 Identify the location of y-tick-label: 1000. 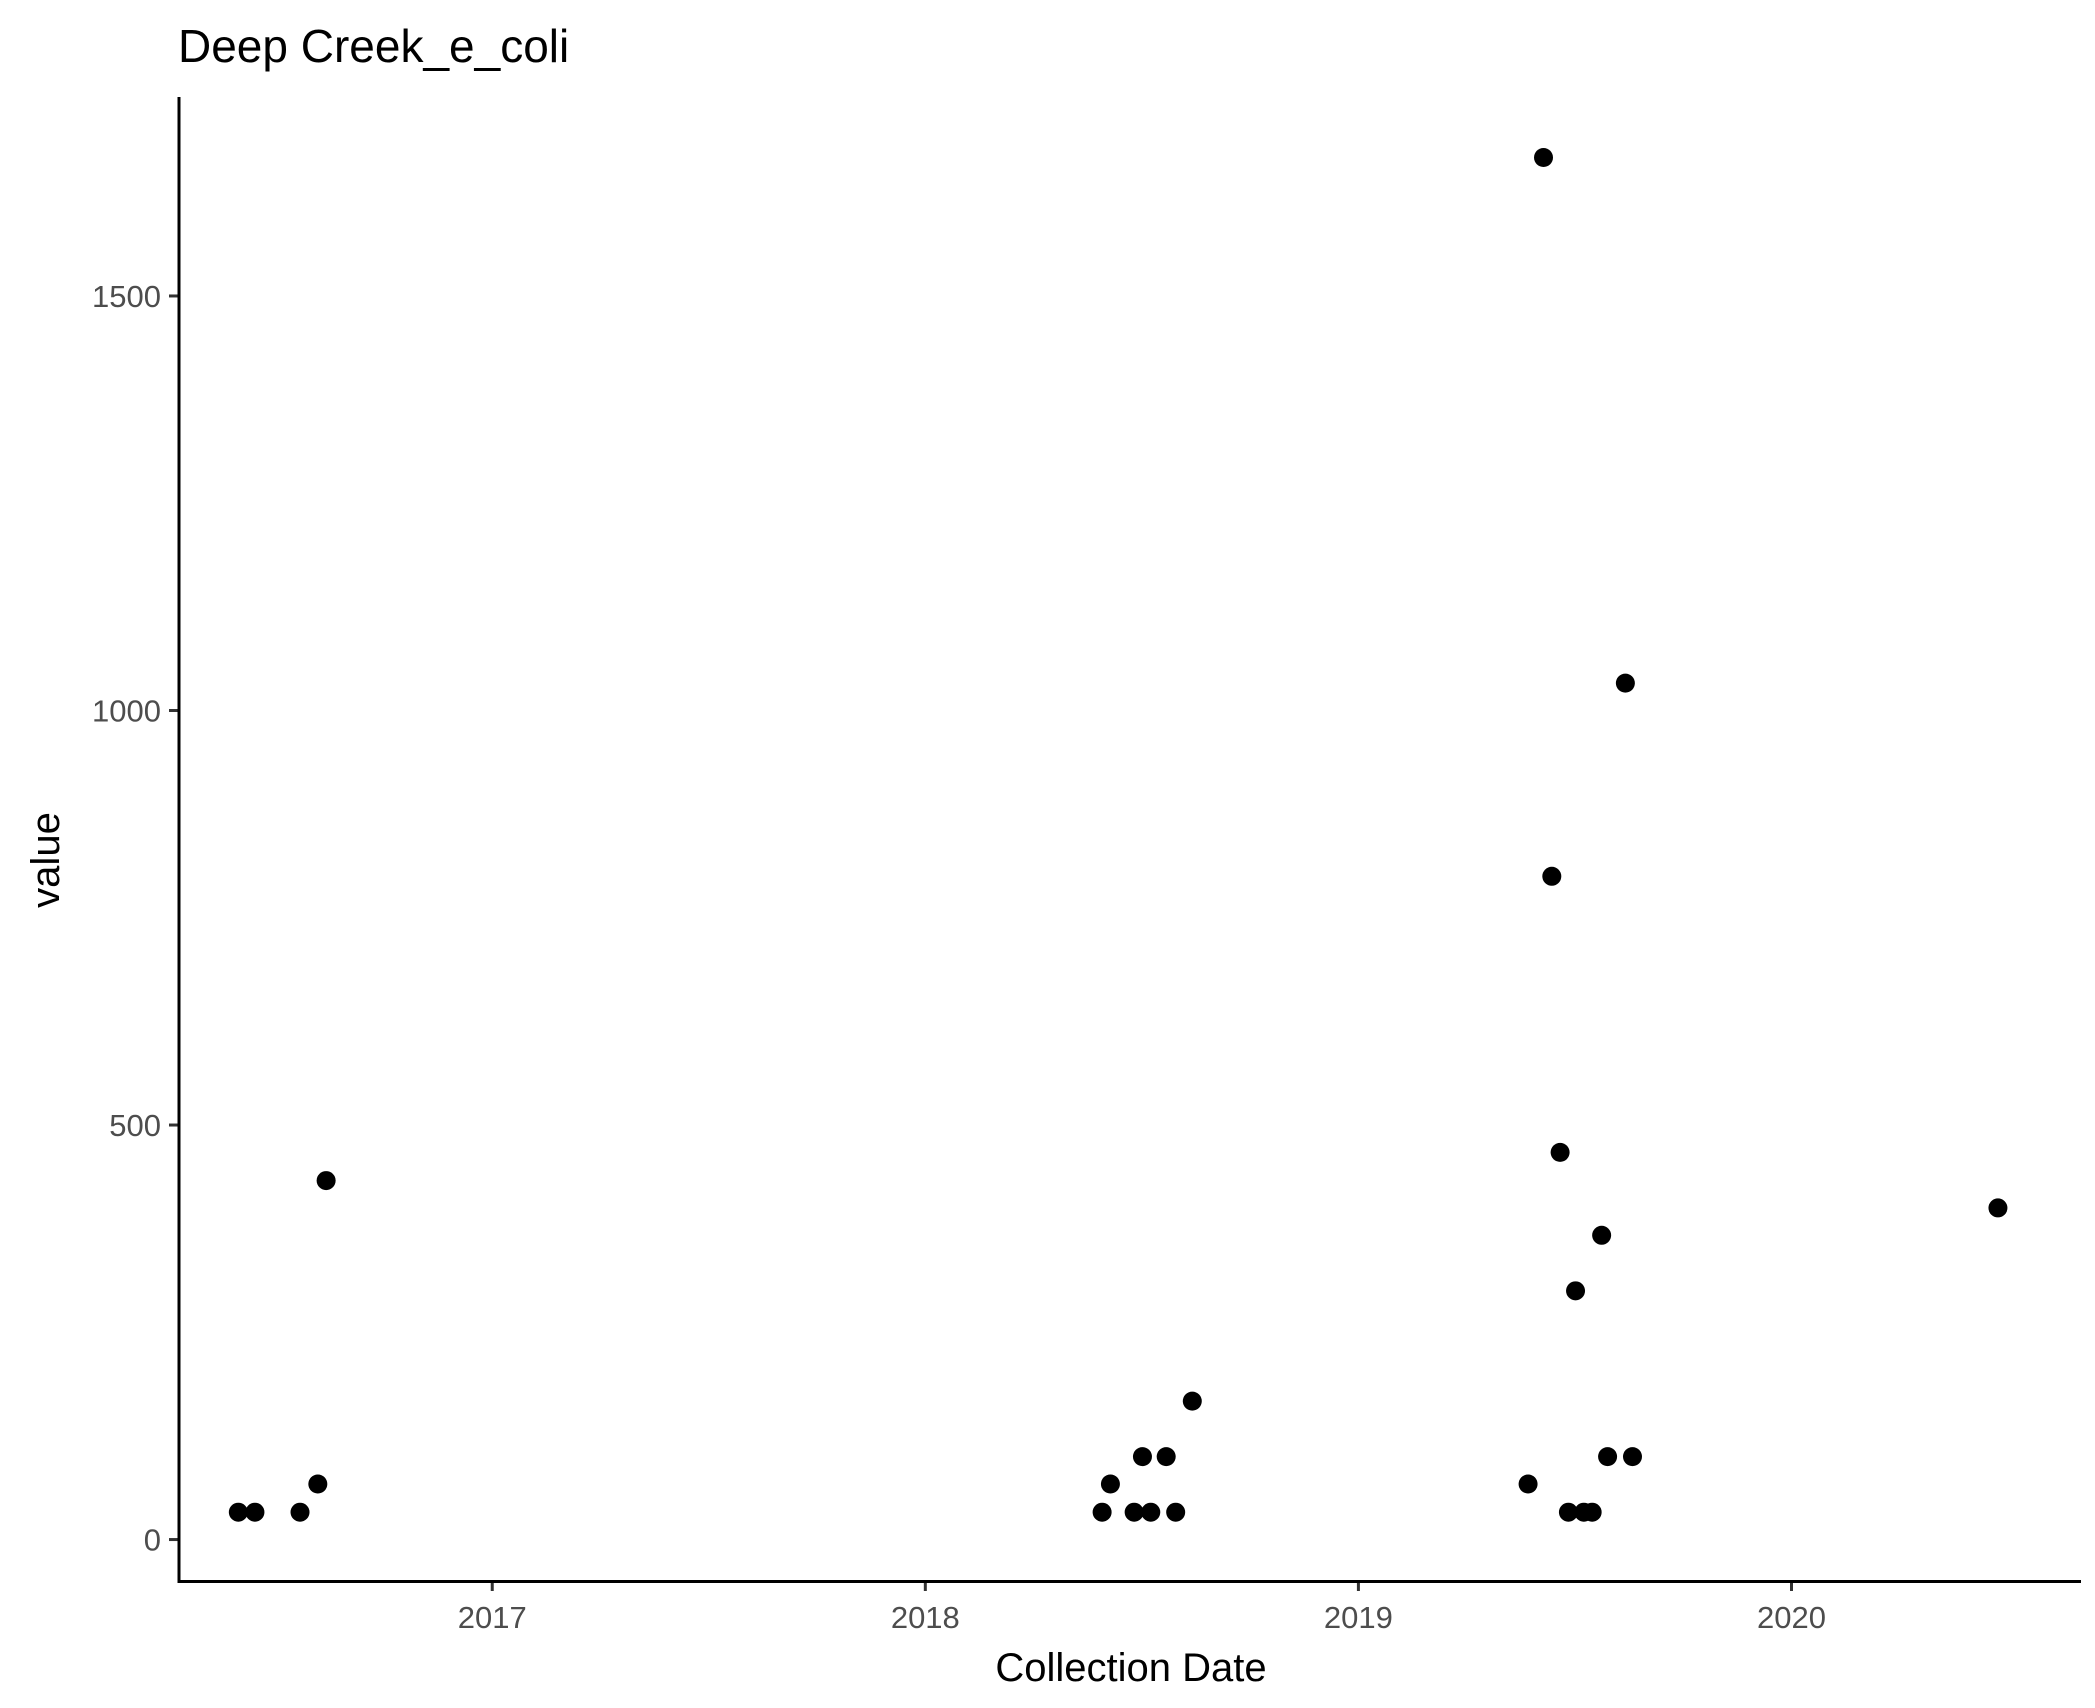
(126, 710).